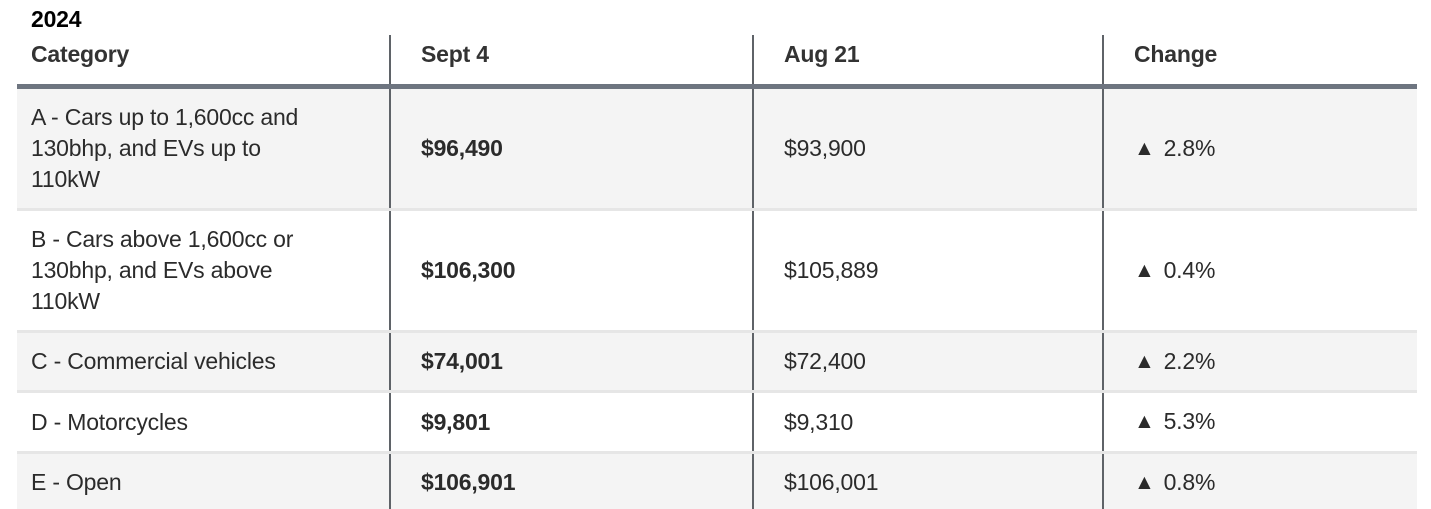 Image resolution: width=1431 pixels, height=509 pixels. What do you see at coordinates (1189, 421) in the screenshot?
I see `change-value: 5.3%` at bounding box center [1189, 421].